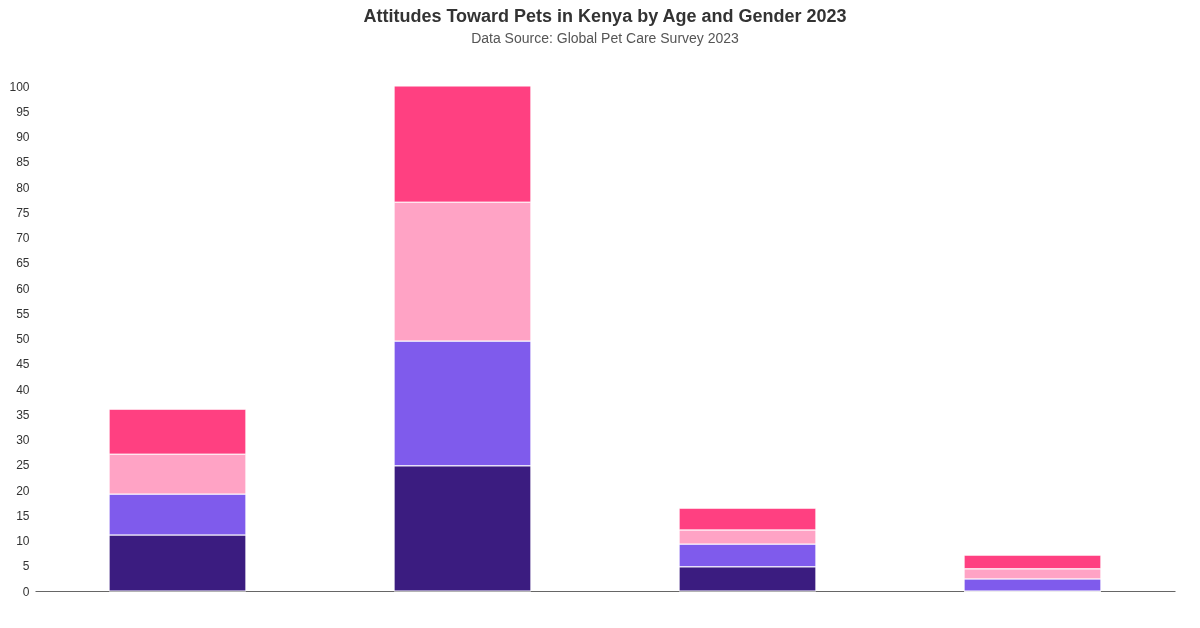  What do you see at coordinates (23, 238) in the screenshot?
I see `y-tick-label: 70` at bounding box center [23, 238].